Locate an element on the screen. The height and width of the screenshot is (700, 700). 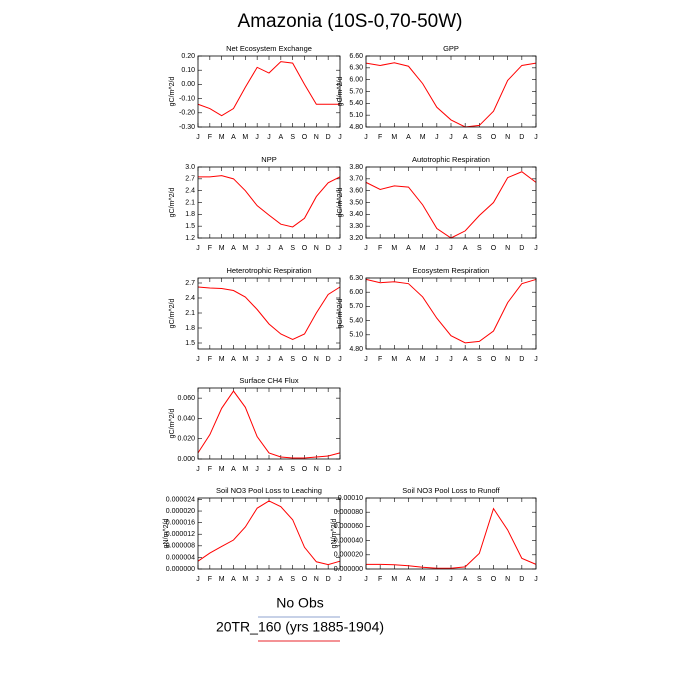
y-tick-label: 5.40 is located at coordinates (356, 103).